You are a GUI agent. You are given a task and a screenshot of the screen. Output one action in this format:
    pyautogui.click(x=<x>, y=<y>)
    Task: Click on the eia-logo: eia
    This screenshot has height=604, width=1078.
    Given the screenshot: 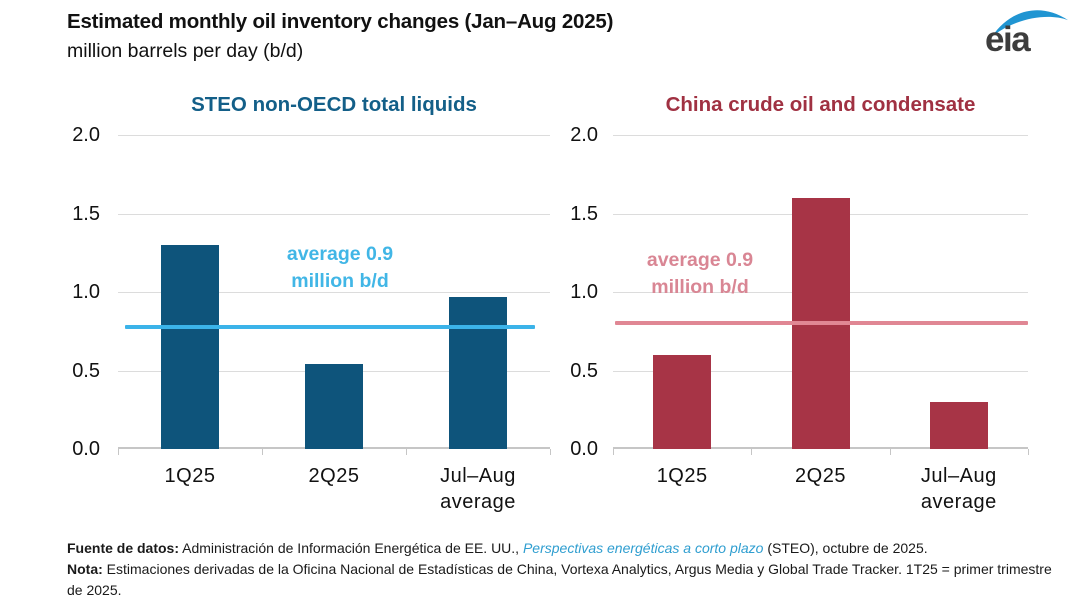 What is the action you would take?
    pyautogui.click(x=1026, y=33)
    